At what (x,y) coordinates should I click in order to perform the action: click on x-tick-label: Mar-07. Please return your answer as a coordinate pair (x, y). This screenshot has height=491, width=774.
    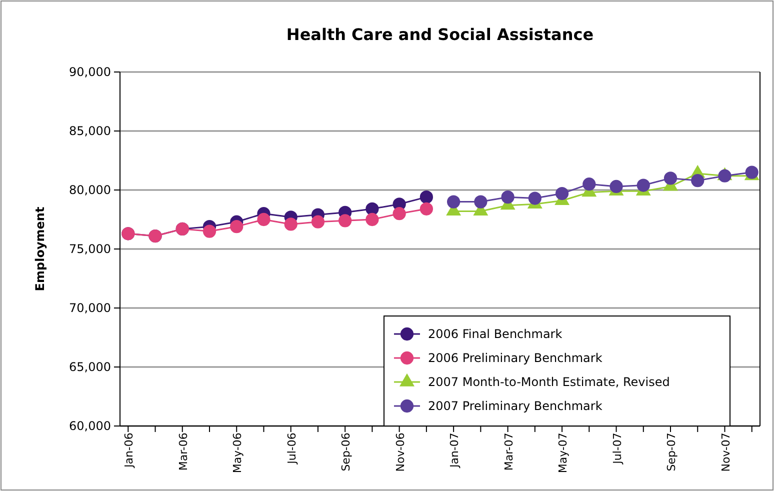
    Looking at the image, I should click on (509, 451).